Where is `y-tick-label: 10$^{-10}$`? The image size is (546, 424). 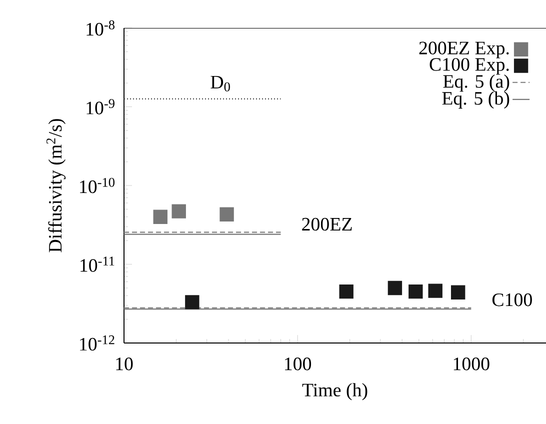 y-tick-label: 10$^{-10}$ is located at coordinates (97, 186).